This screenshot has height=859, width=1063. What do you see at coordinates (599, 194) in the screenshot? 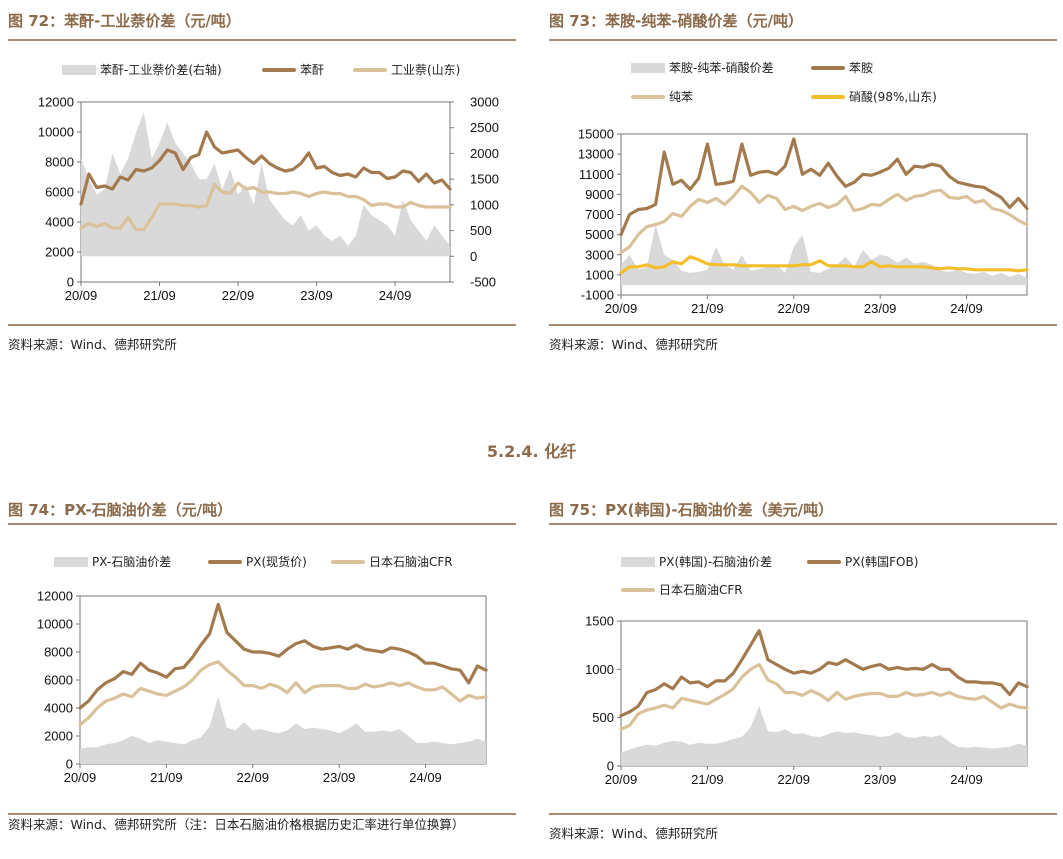
I see `y-tick-label: 9000` at bounding box center [599, 194].